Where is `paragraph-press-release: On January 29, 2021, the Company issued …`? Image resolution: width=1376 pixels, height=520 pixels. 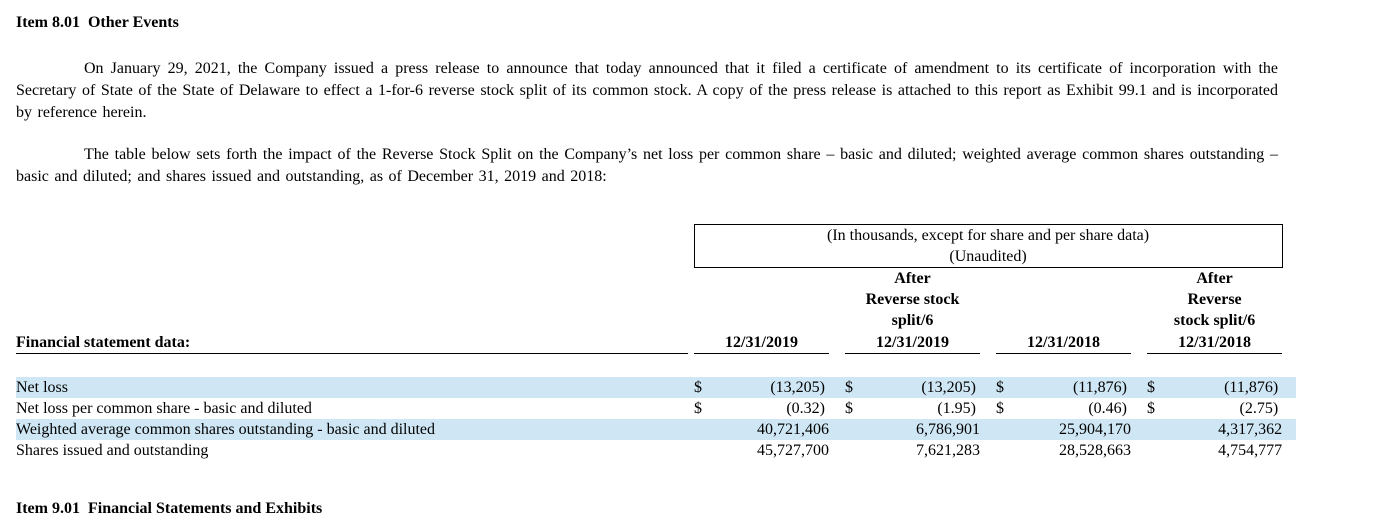 paragraph-press-release: On January 29, 2021, the Company issued … is located at coordinates (647, 90).